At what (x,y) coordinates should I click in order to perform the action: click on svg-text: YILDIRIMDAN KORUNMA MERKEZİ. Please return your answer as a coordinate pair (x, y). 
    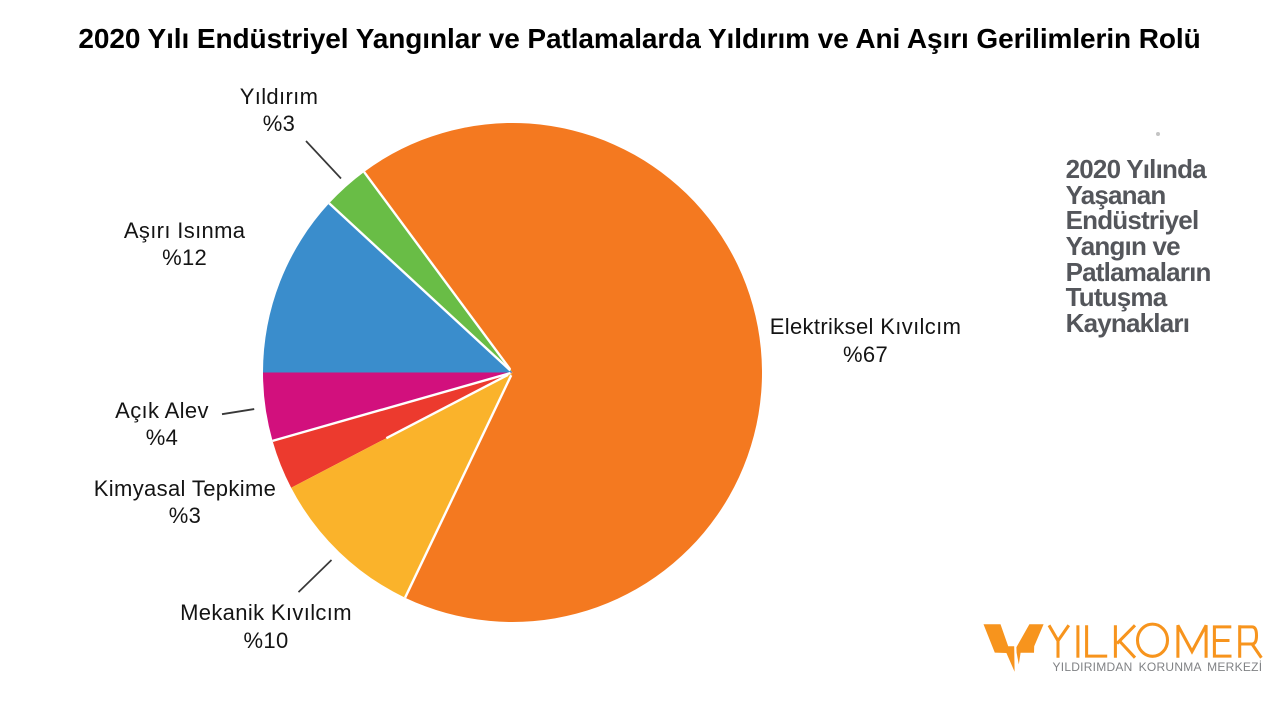
    Looking at the image, I should click on (1158, 667).